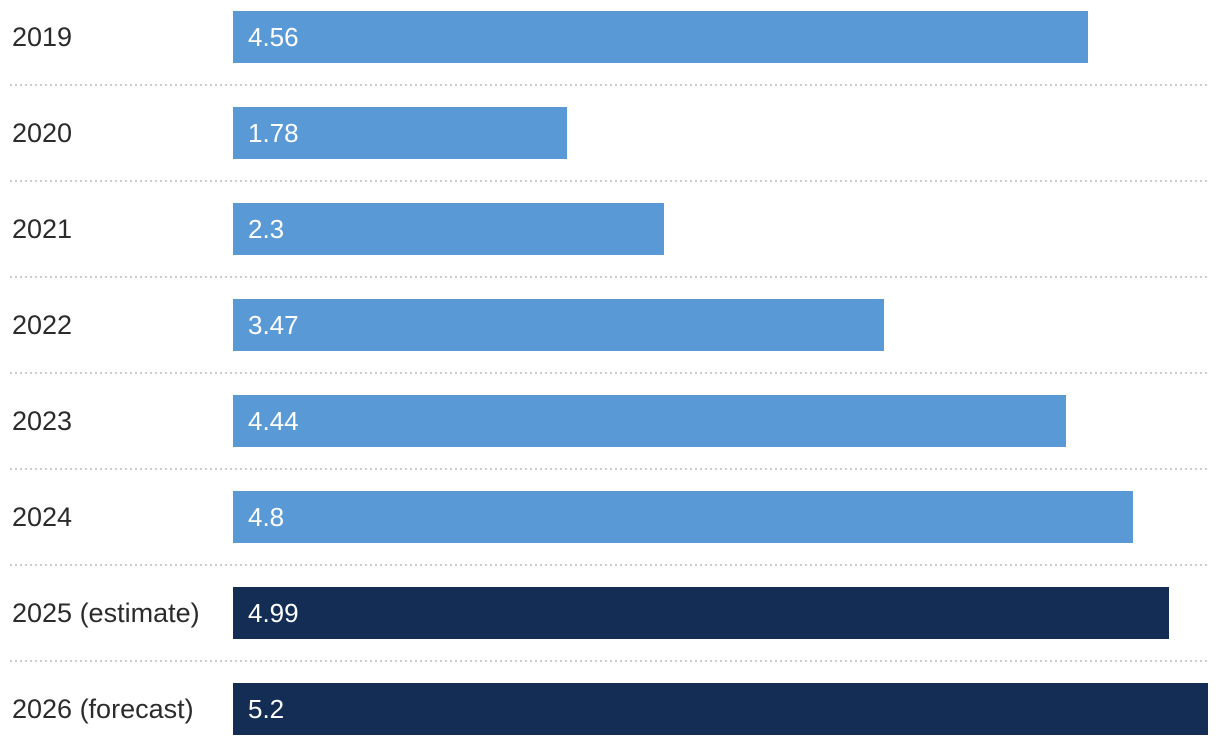  Describe the element at coordinates (701, 613) in the screenshot. I see `bar: 4.99` at that location.